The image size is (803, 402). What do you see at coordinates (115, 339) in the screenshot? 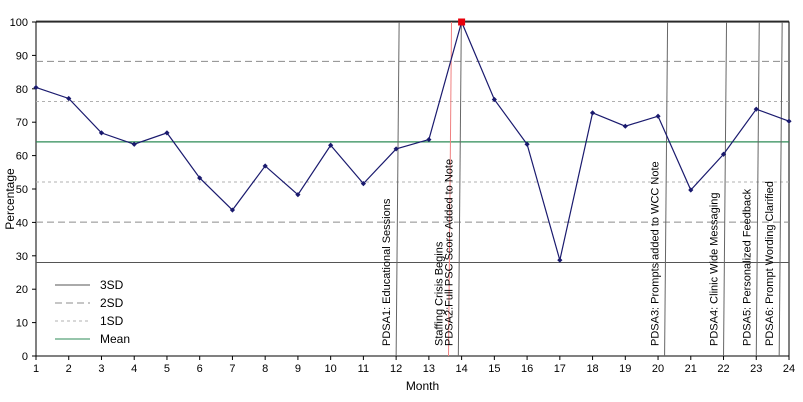
I see `legend-label-4: Mean` at bounding box center [115, 339].